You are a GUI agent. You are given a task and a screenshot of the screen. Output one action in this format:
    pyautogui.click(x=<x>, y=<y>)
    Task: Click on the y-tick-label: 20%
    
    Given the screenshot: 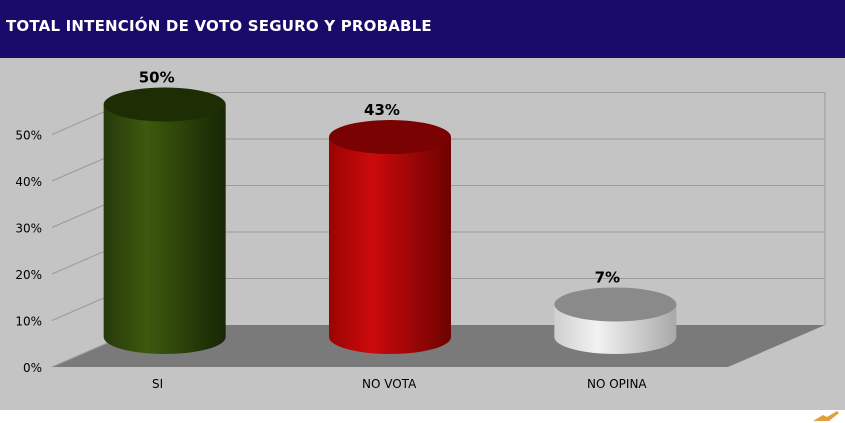 What is the action you would take?
    pyautogui.click(x=28, y=275)
    